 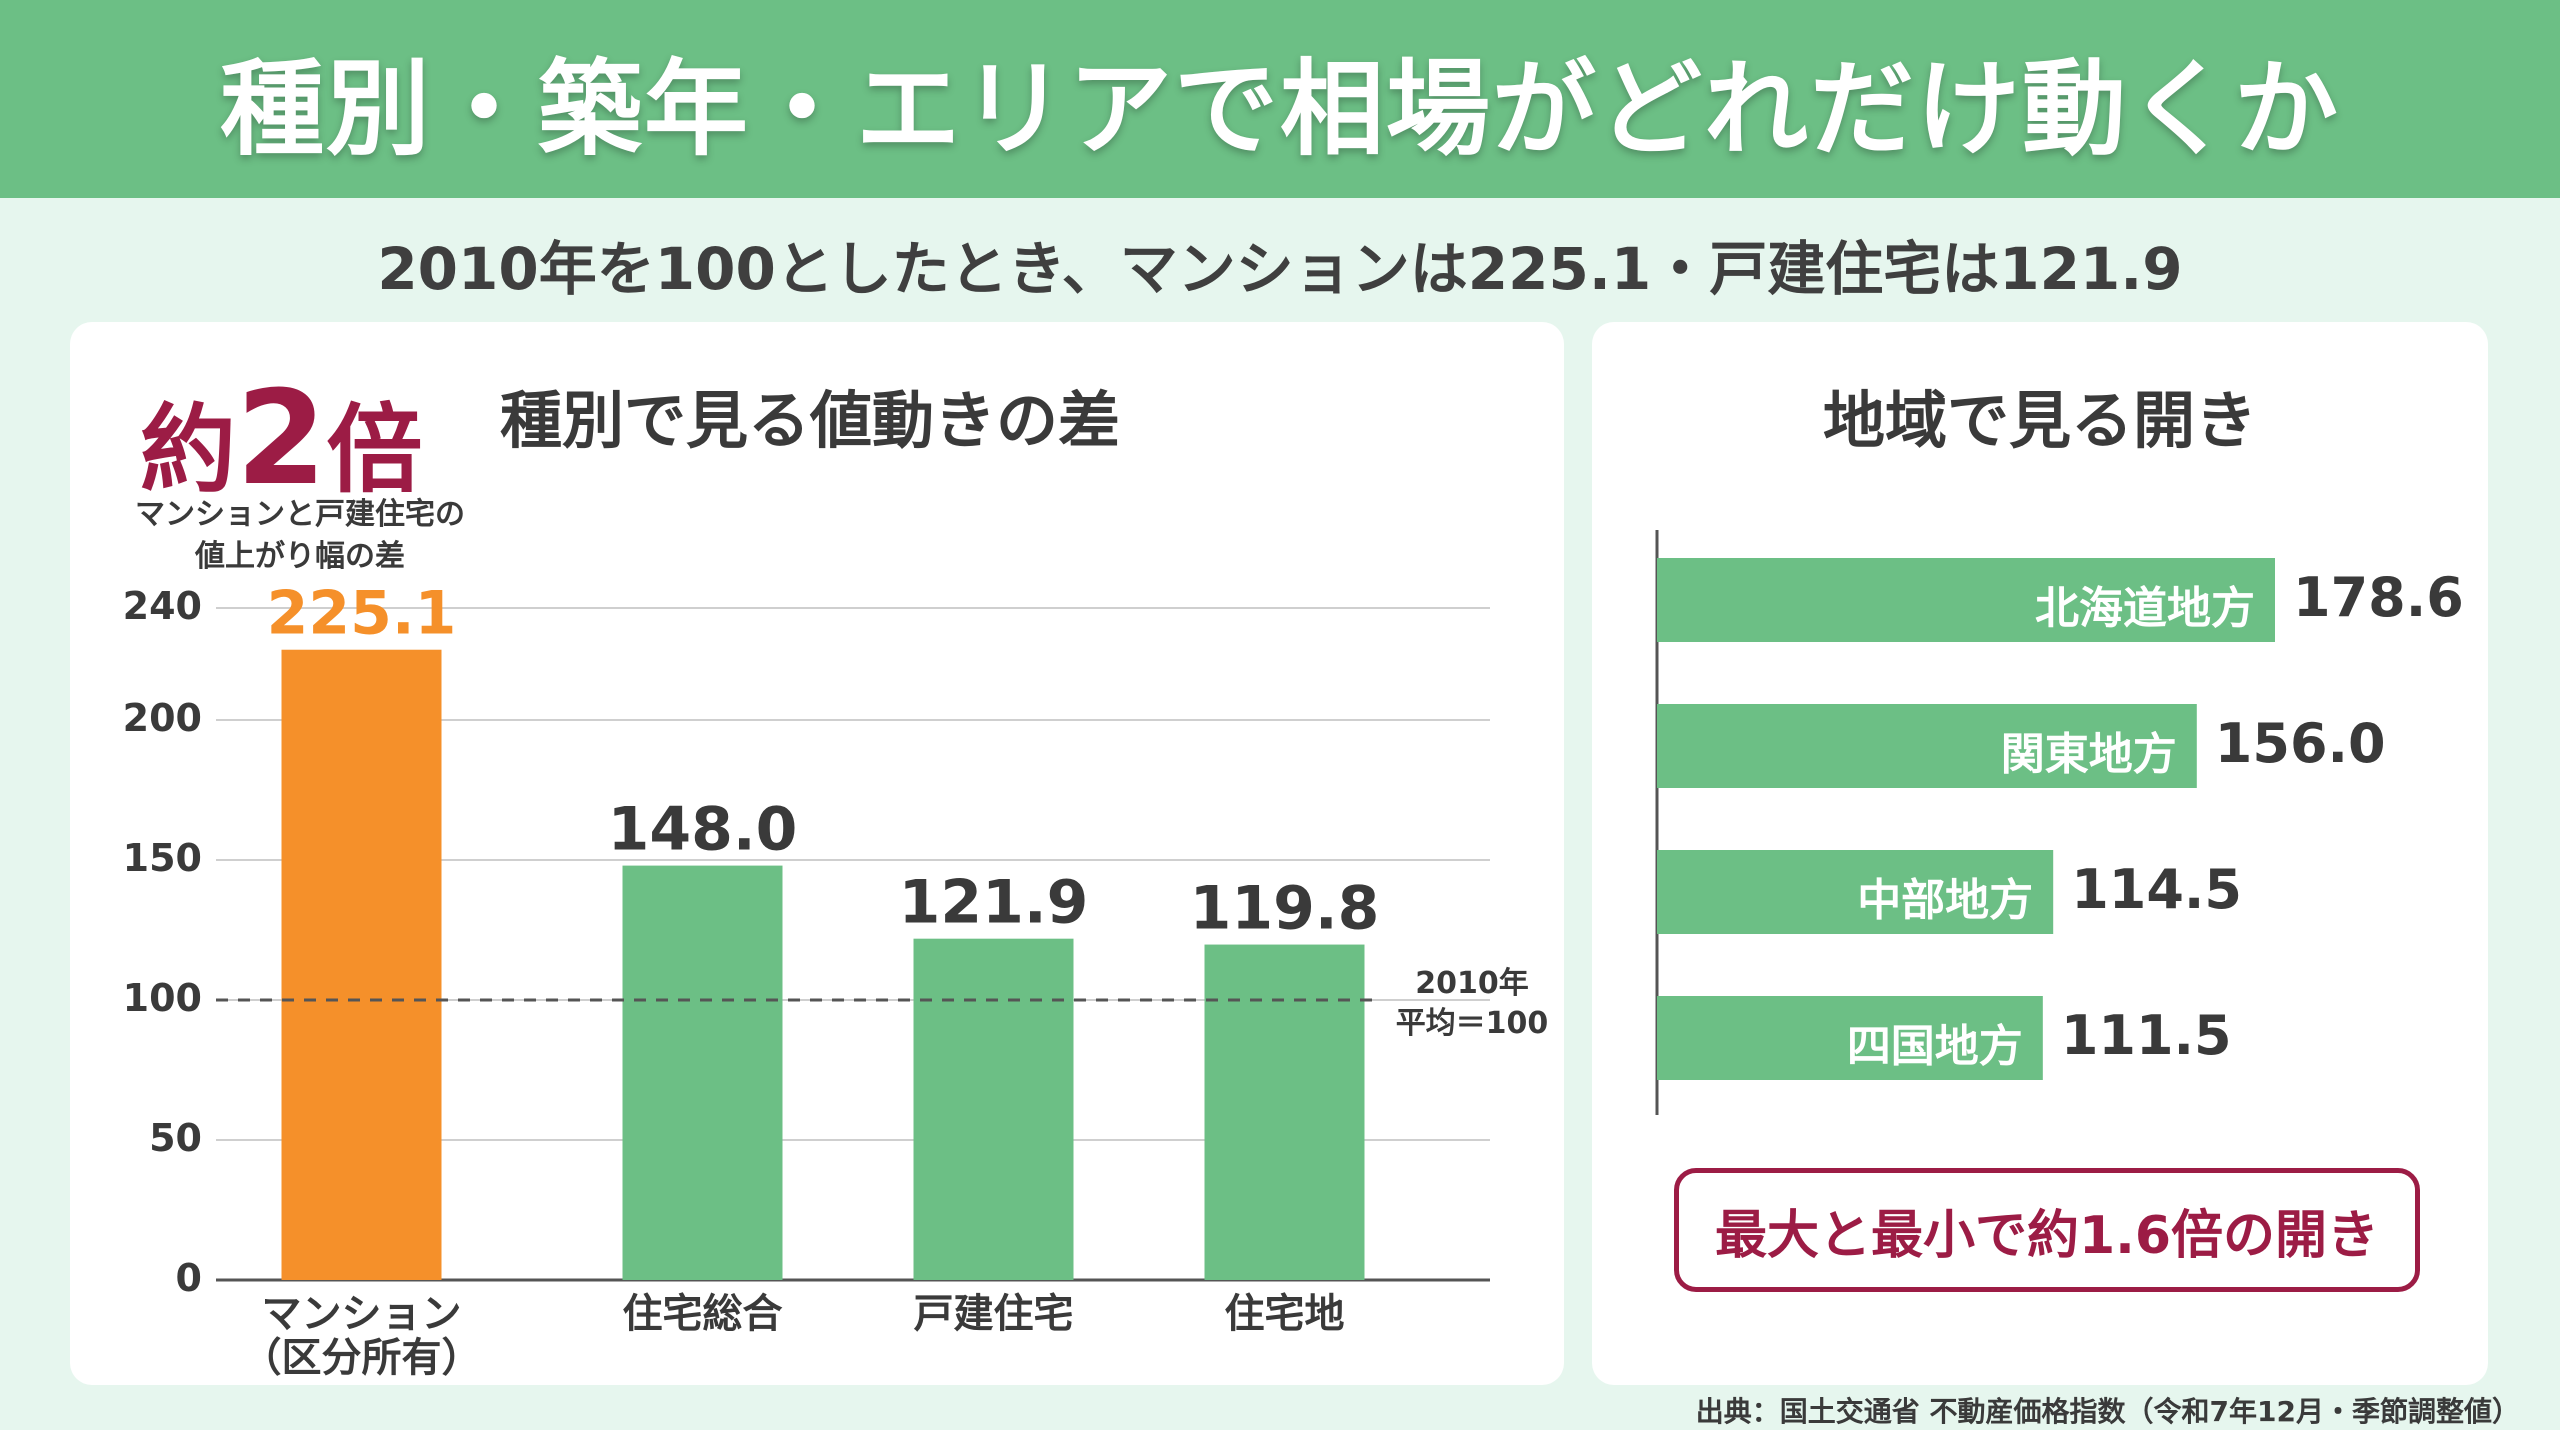 What do you see at coordinates (188, 450) in the screenshot?
I see `badge-prefix: 約` at bounding box center [188, 450].